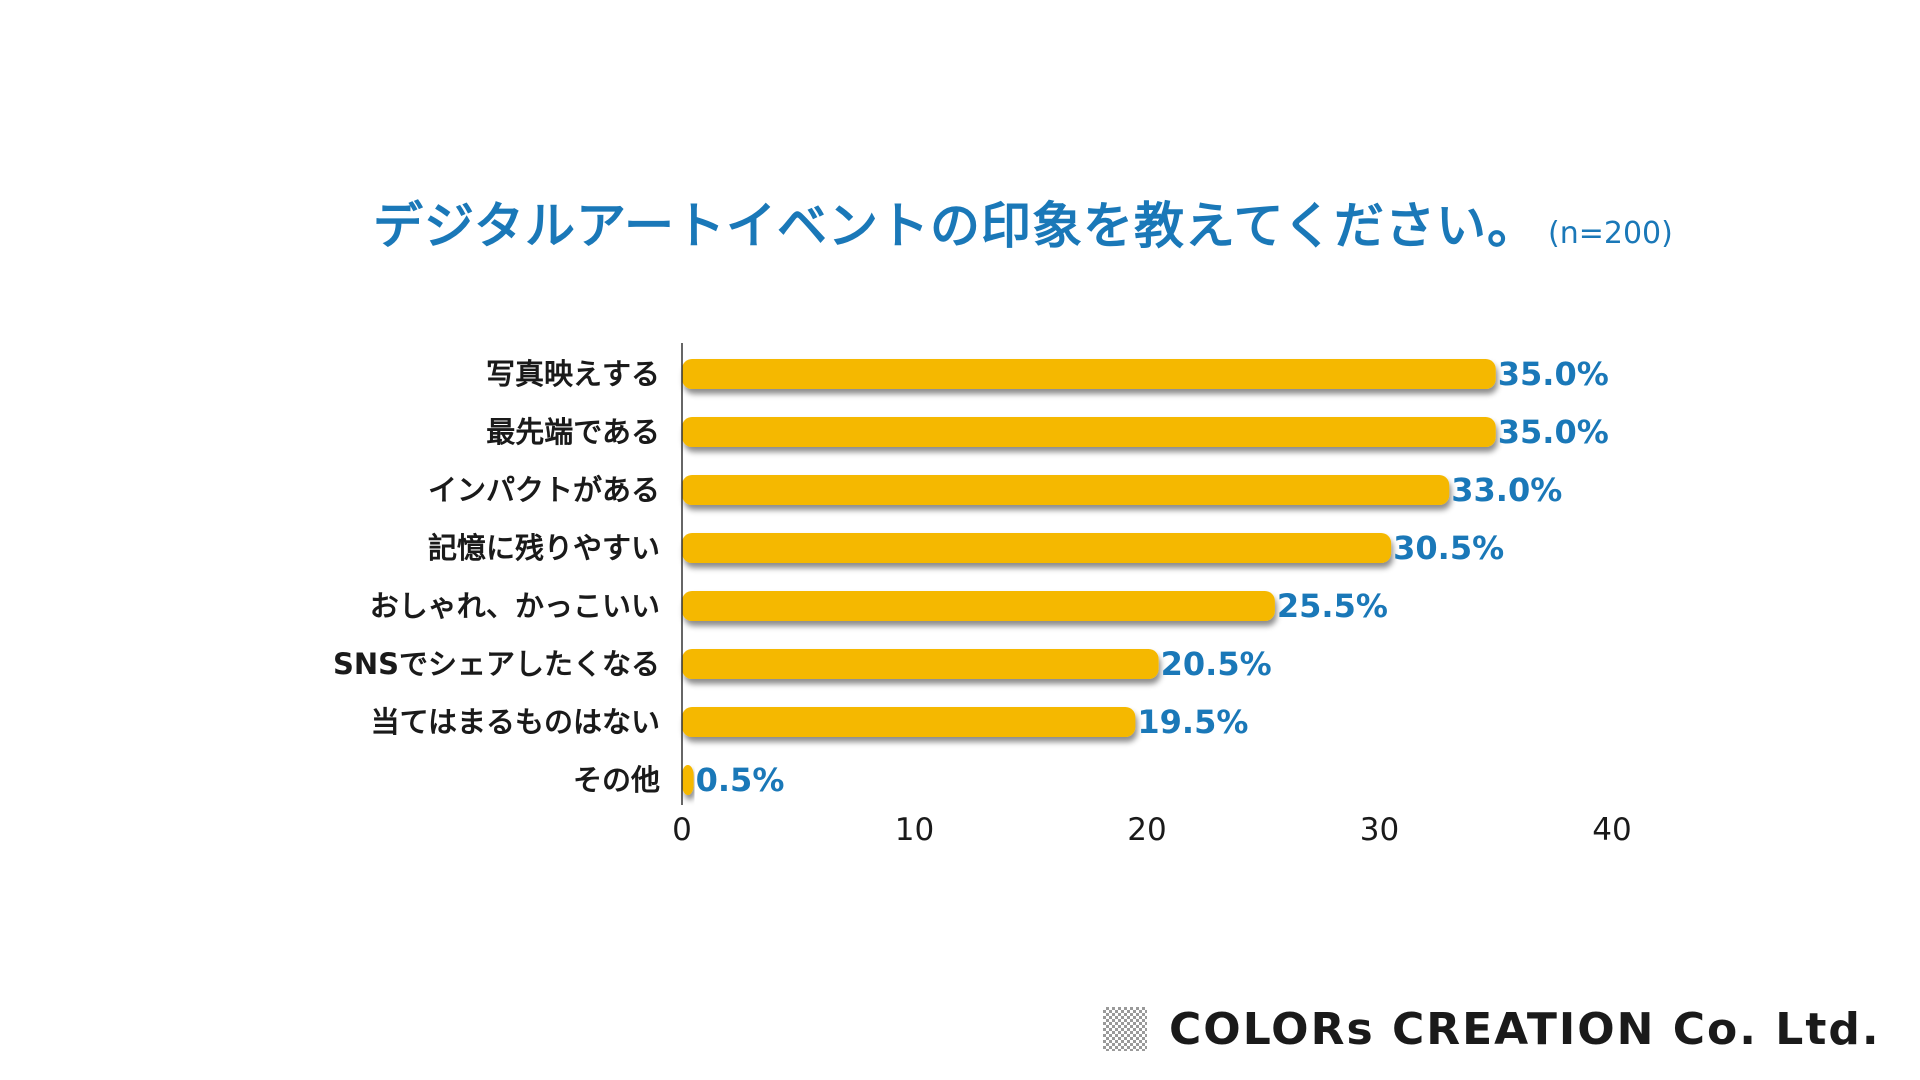 The image size is (1920, 1080). I want to click on logo-mark-icon, so click(1125, 1029).